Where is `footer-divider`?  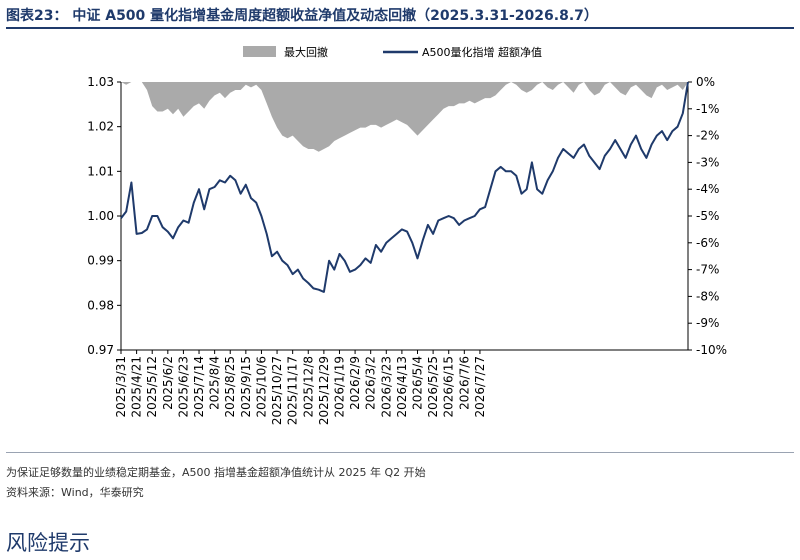 footer-divider is located at coordinates (400, 452).